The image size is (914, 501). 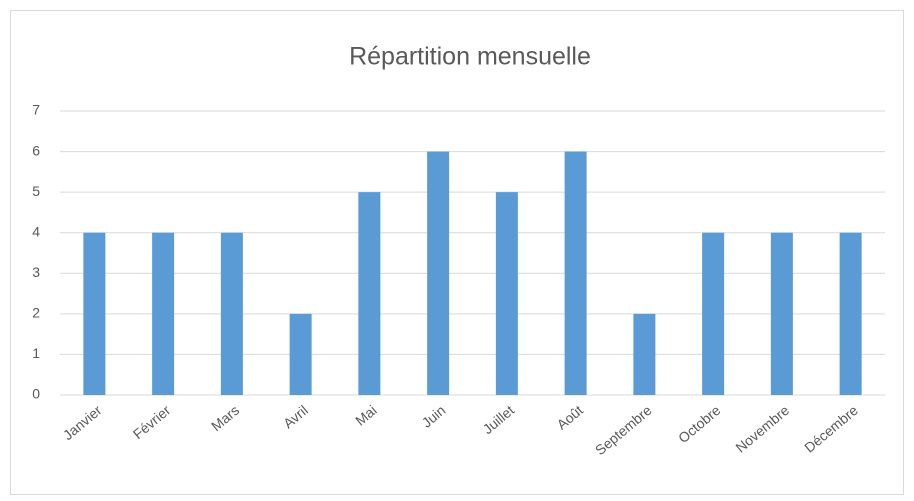 What do you see at coordinates (36, 313) in the screenshot?
I see `y-tick-label: 2` at bounding box center [36, 313].